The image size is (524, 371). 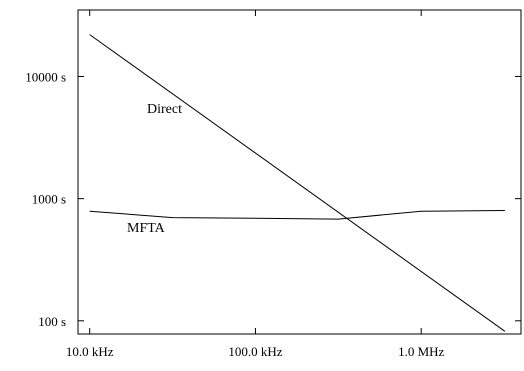 I want to click on y-tick-label: 100 s, so click(x=52, y=321).